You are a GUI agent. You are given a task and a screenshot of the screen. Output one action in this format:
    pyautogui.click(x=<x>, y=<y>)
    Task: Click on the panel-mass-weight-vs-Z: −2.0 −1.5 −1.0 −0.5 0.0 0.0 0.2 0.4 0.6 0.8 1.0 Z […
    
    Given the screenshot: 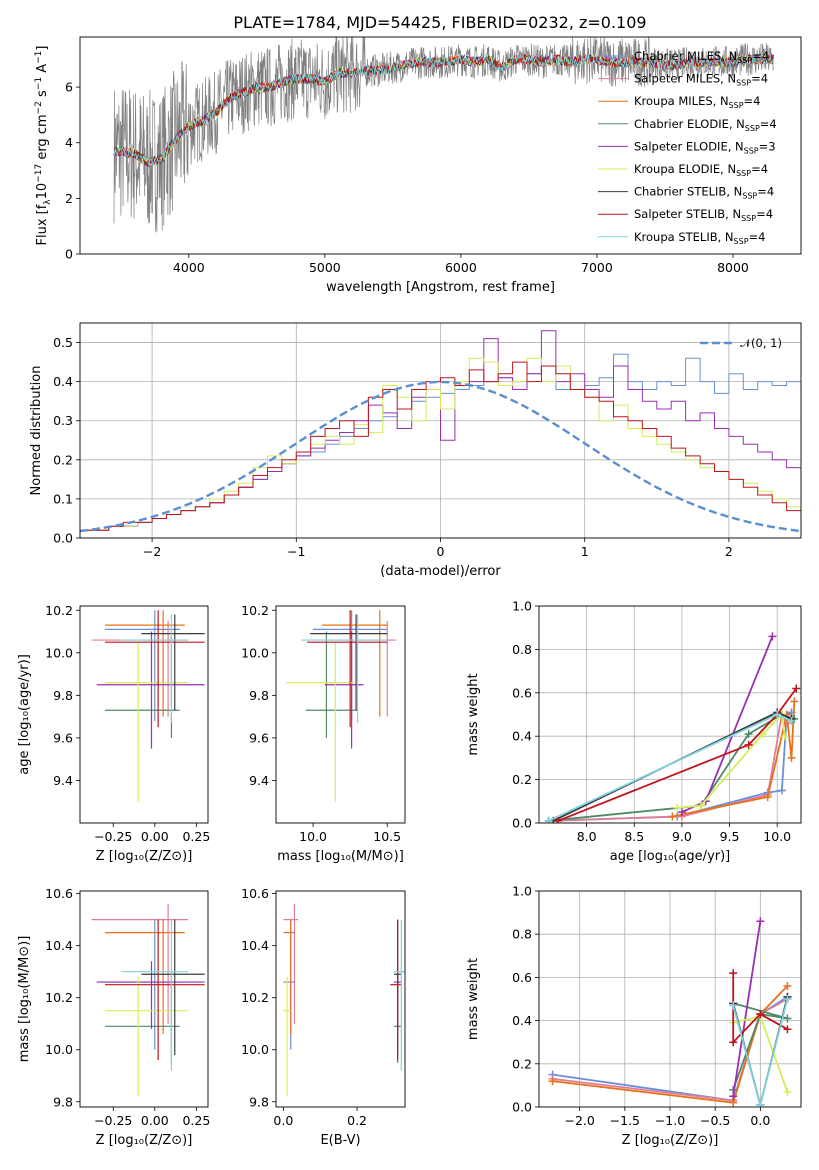 What is the action you would take?
    pyautogui.click(x=634, y=1016)
    